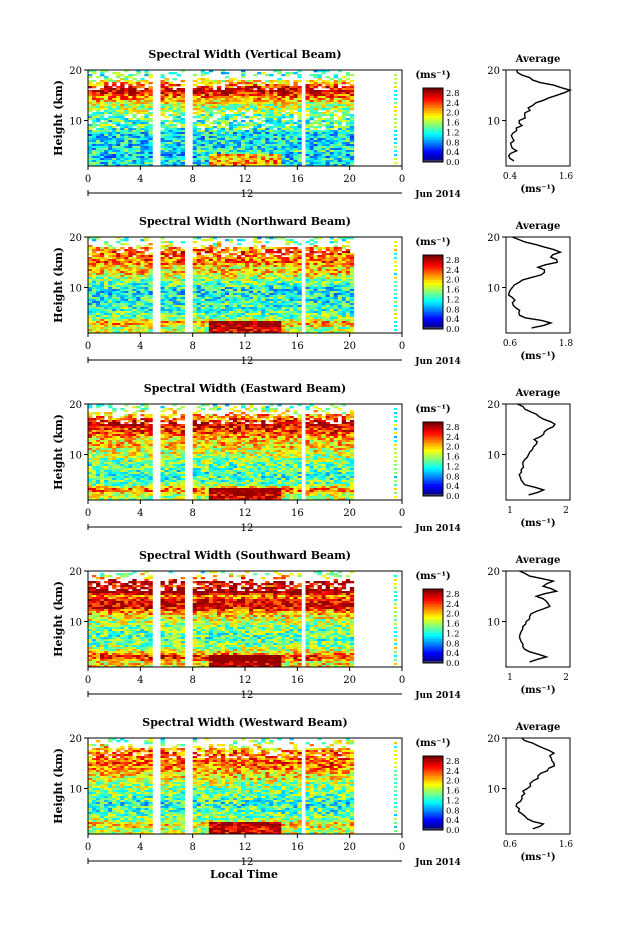  I want to click on colorbar-swatch, so click(433, 139).